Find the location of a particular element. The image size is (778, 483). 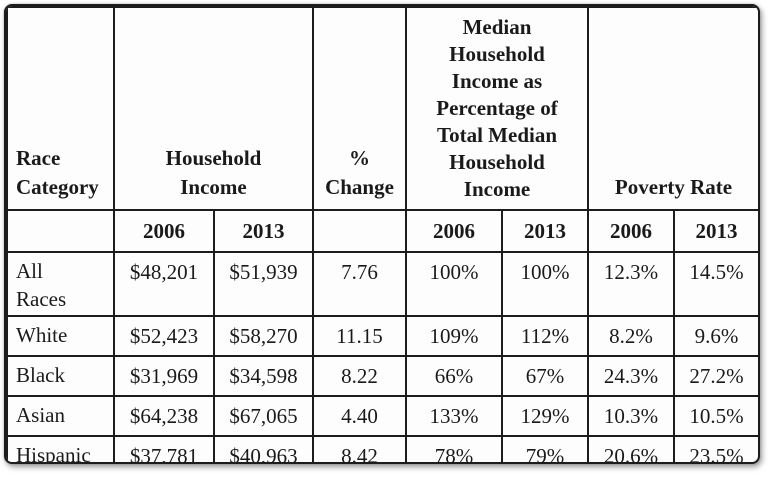

value-cell: 24.3% is located at coordinates (631, 376).